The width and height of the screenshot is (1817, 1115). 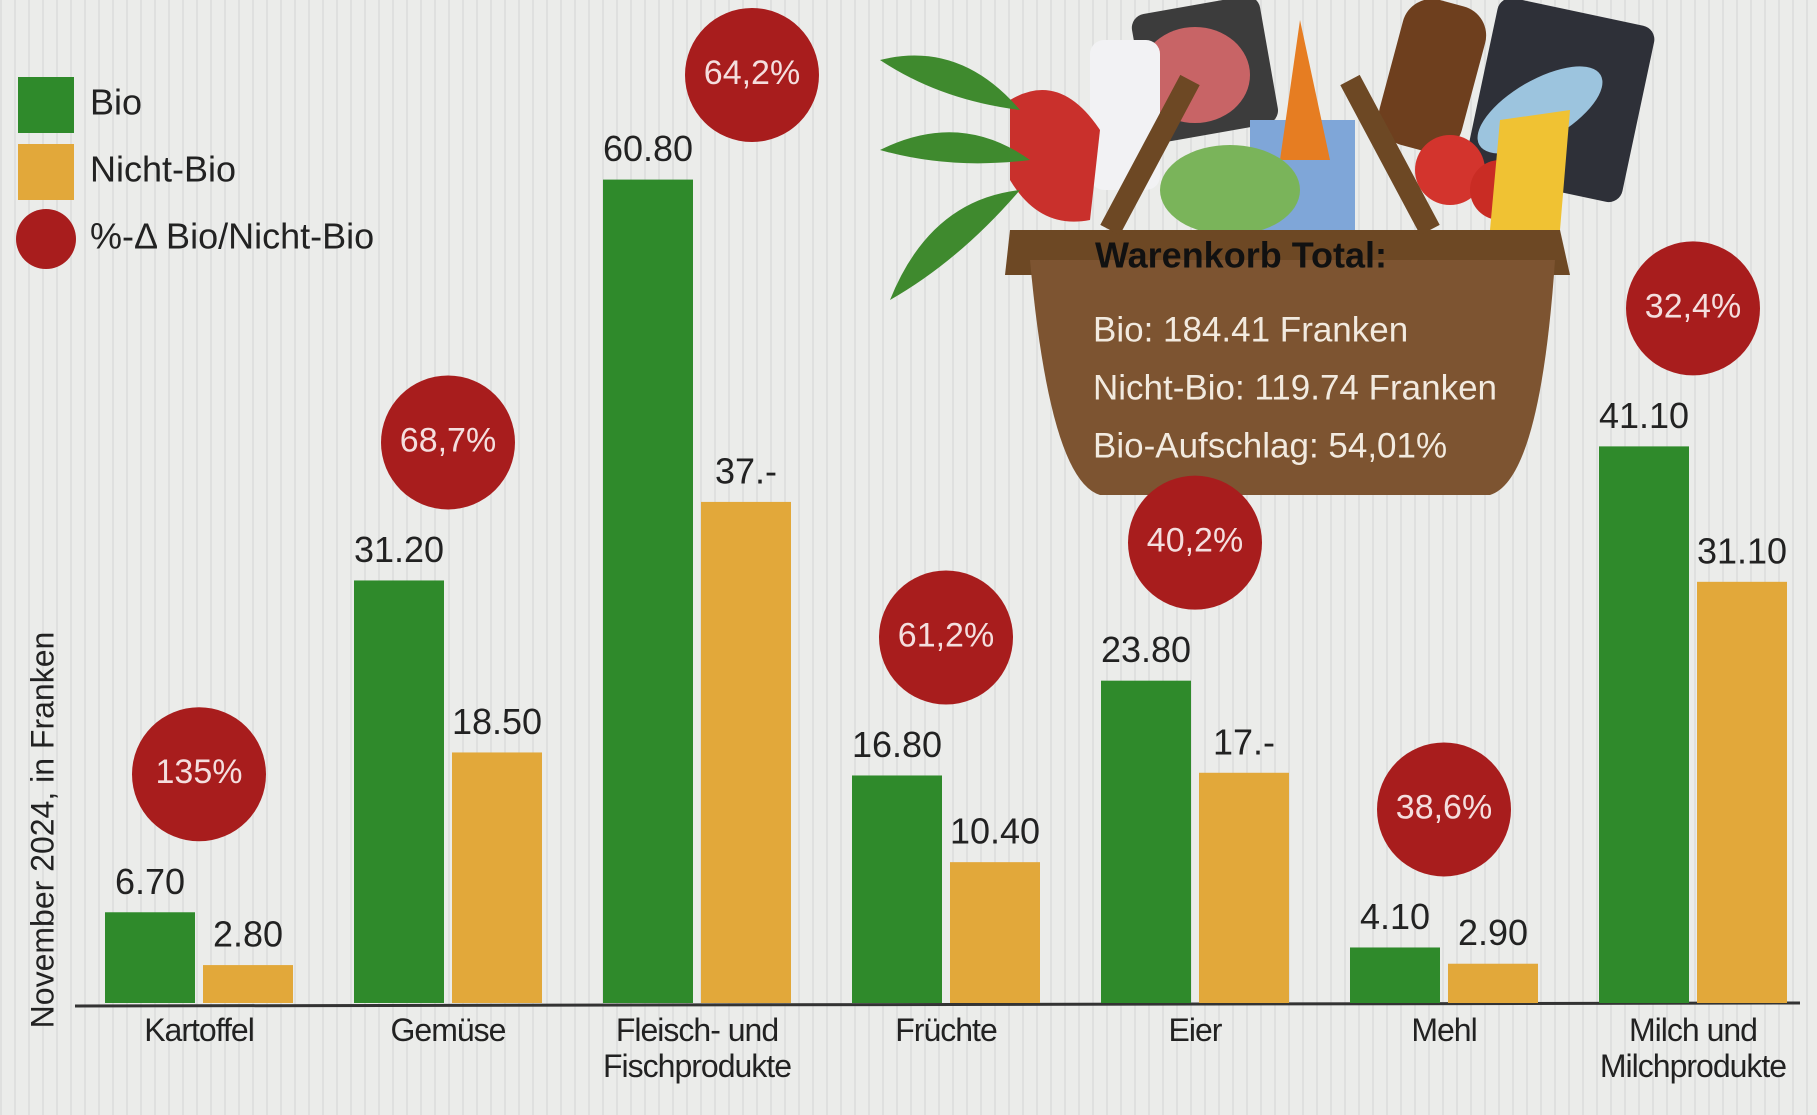 I want to click on x-tick-label: Mehl, so click(x=1444, y=1030).